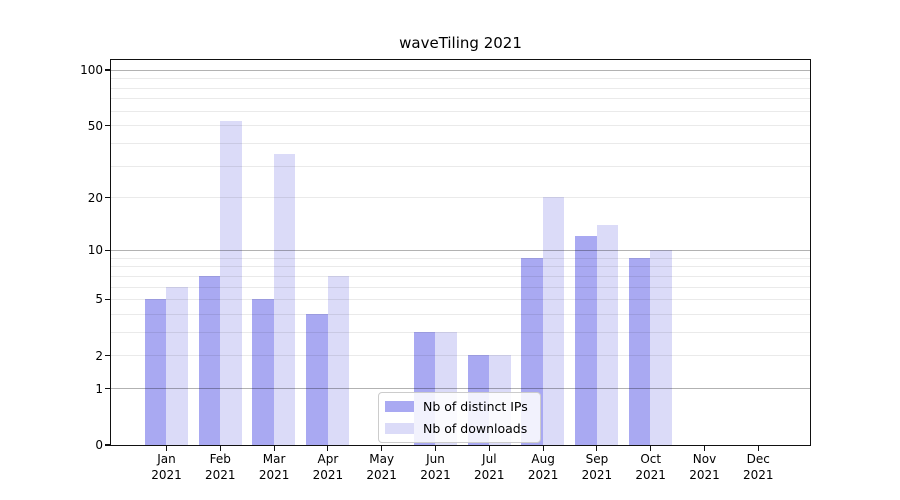  What do you see at coordinates (95, 250) in the screenshot?
I see `y-tick-label: 10` at bounding box center [95, 250].